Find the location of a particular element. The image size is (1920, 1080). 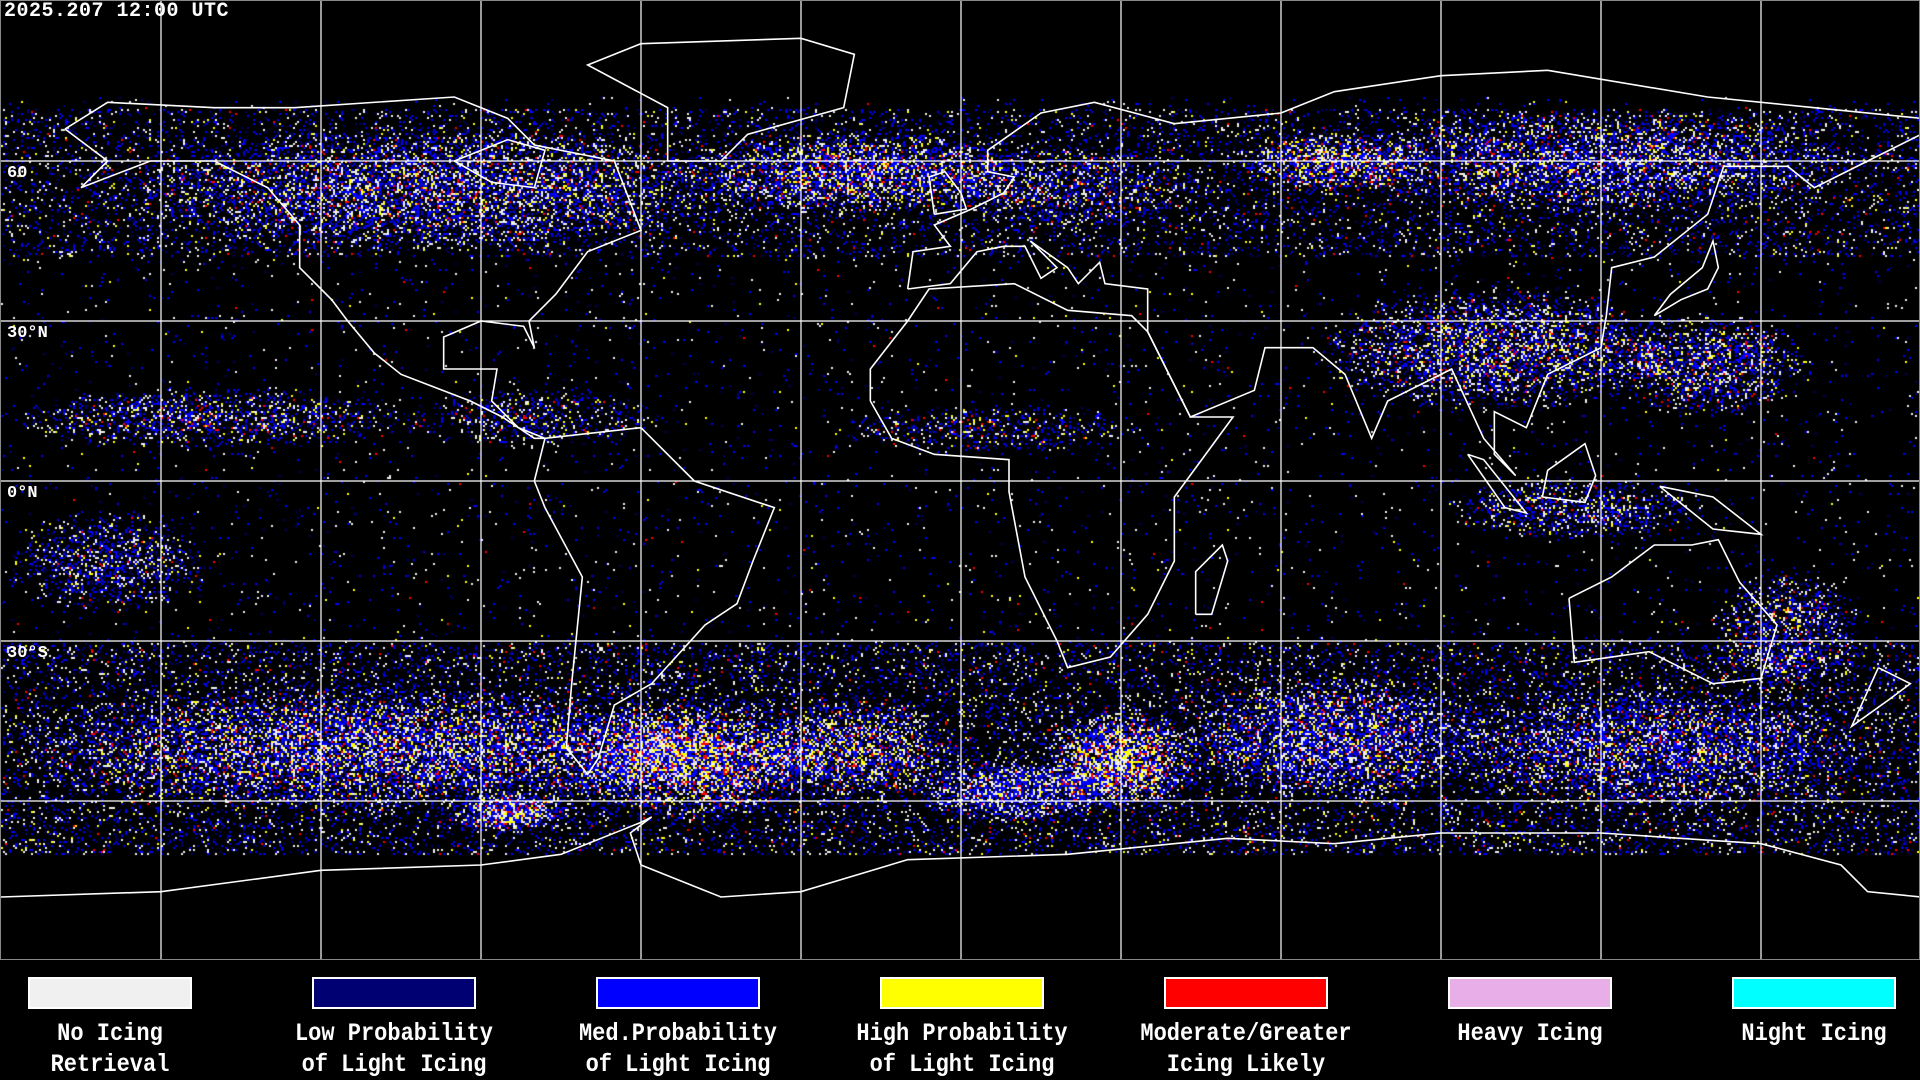

legend-label: High Probability of Light Icing is located at coordinates (962, 1049).